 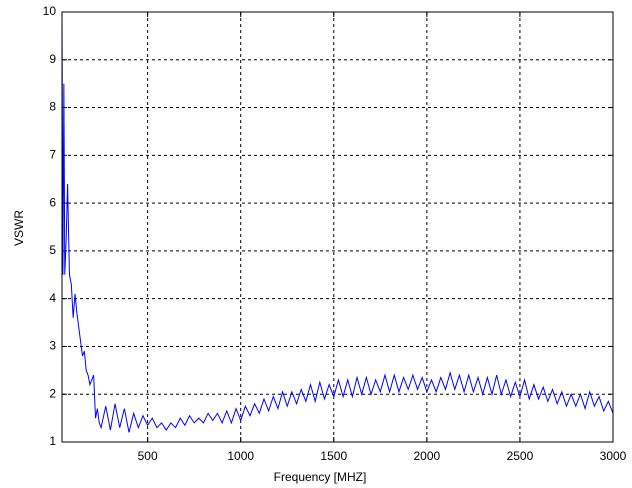 I want to click on y-tick-label: 3, so click(x=52, y=346).